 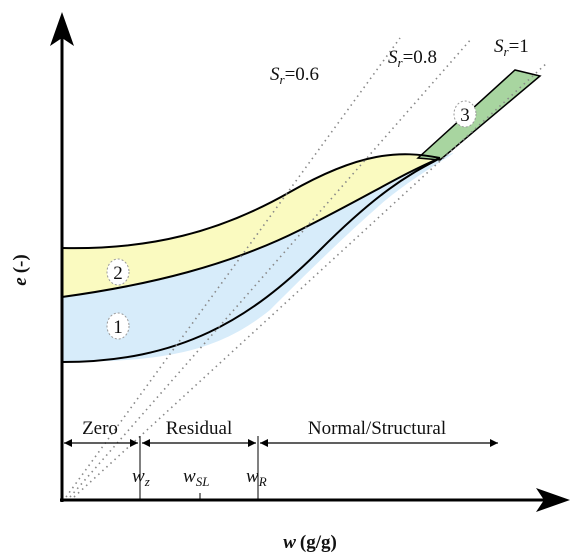 I want to click on subscript: SL, so click(x=203, y=481).